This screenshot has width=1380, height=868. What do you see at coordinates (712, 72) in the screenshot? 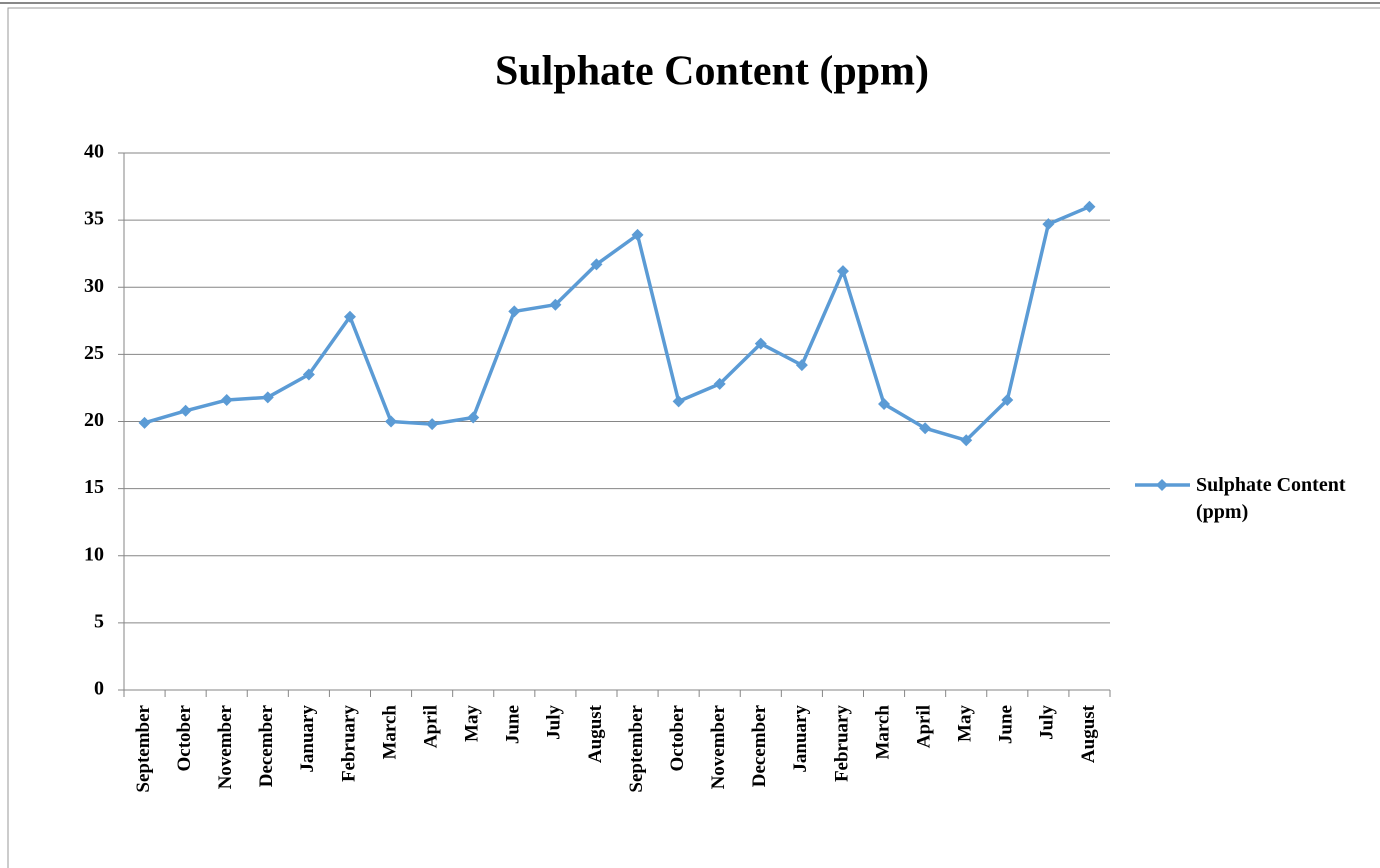
I see `chart-title: Sulphate Content (ppm)` at bounding box center [712, 72].